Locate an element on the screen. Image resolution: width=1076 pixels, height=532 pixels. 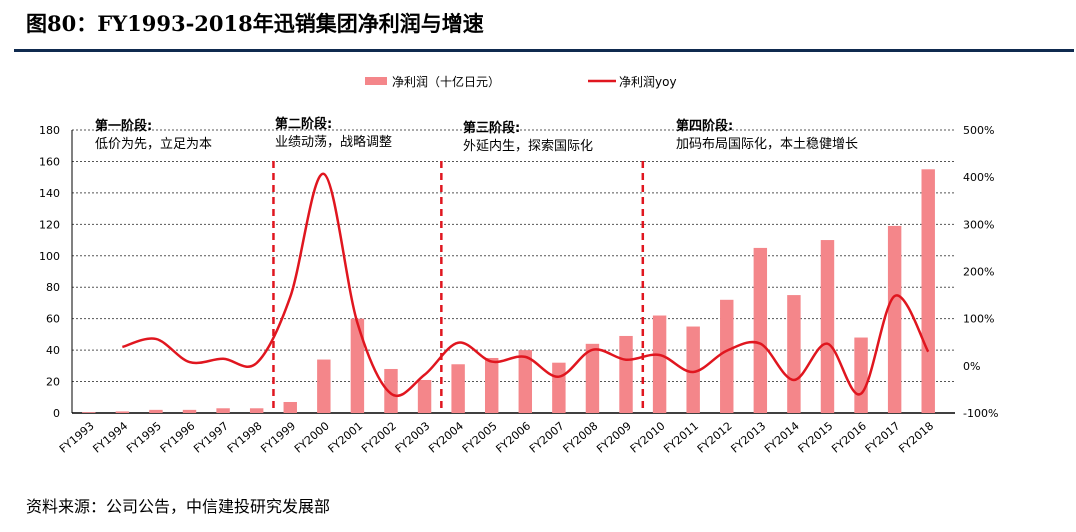
bar-FY2000 is located at coordinates (324, 386).